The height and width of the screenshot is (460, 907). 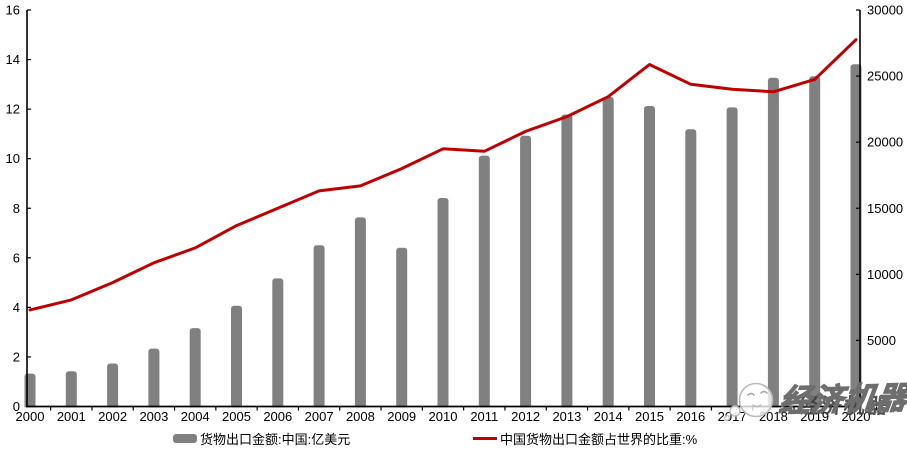 What do you see at coordinates (443, 304) in the screenshot?
I see `bar-2010` at bounding box center [443, 304].